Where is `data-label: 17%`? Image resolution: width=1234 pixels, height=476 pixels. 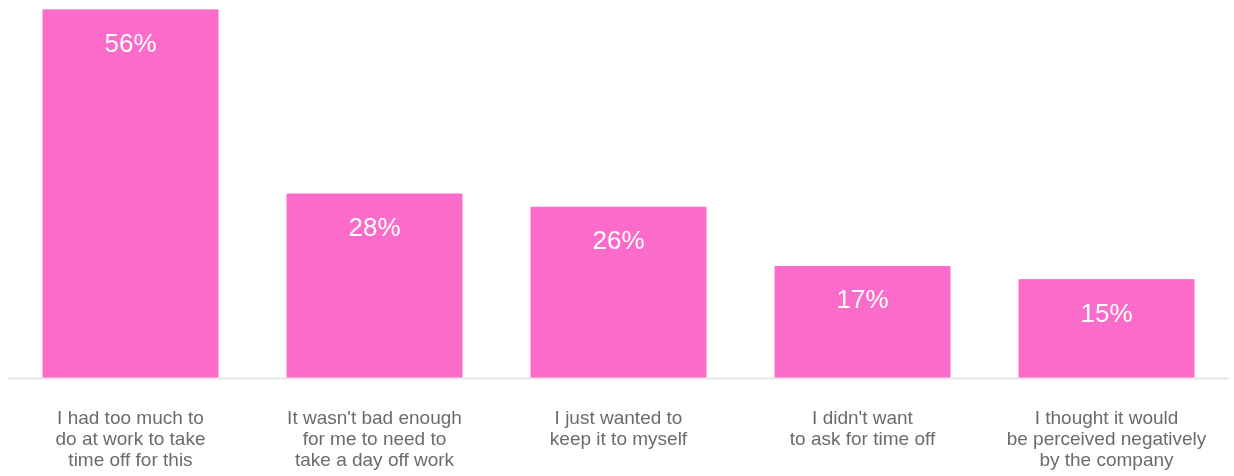 data-label: 17% is located at coordinates (862, 299).